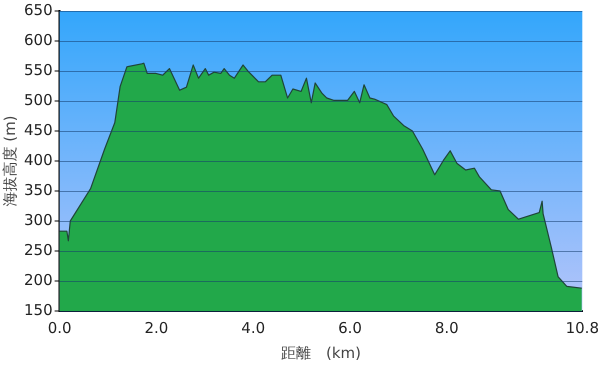 This screenshot has height=371, width=602. Describe the element at coordinates (38, 129) in the screenshot. I see `y-tick-label: 450` at that location.